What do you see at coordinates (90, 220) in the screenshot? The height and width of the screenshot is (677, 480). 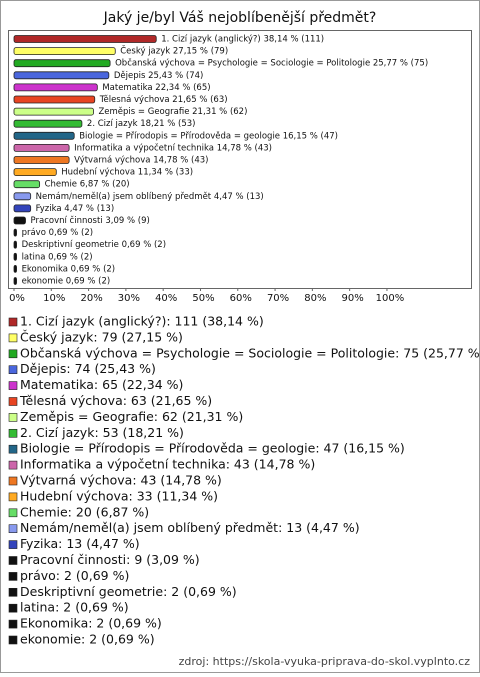 I see `bar-label: Pracovní činnosti 3,09 % (9)` at bounding box center [90, 220].